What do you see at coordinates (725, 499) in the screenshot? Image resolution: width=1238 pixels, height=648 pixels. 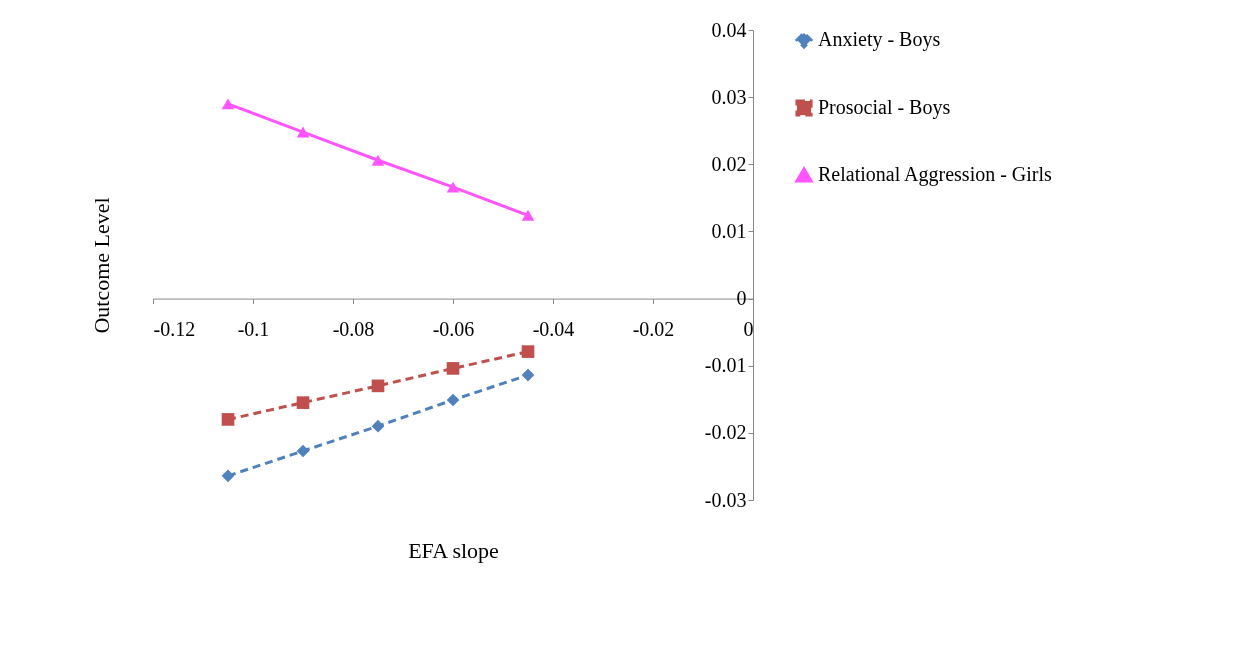 I see `y-tick-label: -0.03` at bounding box center [725, 499].